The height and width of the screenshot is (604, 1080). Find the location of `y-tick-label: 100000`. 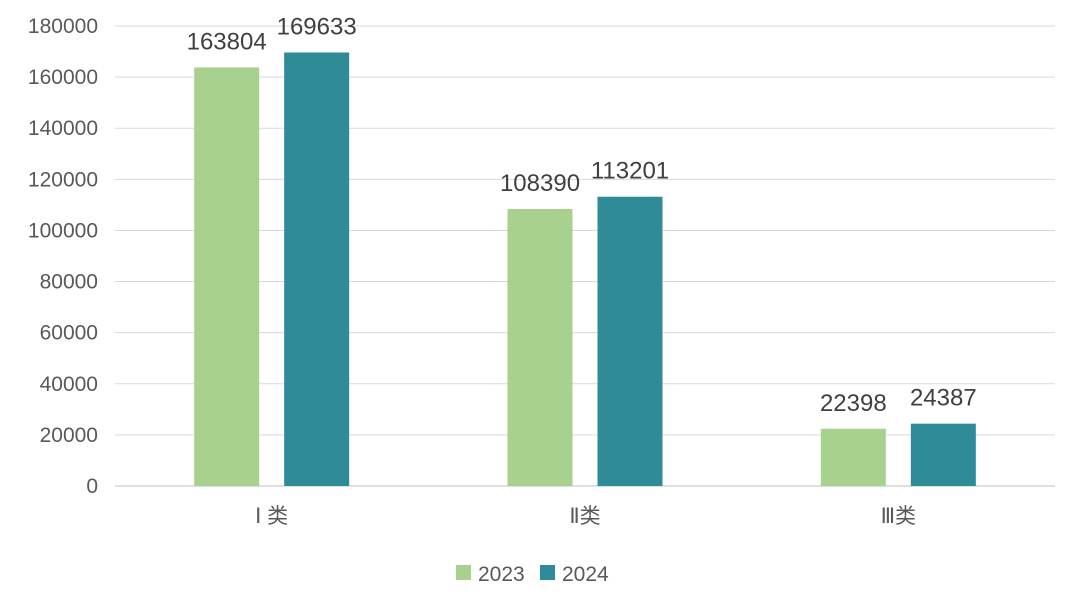

y-tick-label: 100000 is located at coordinates (63, 230).